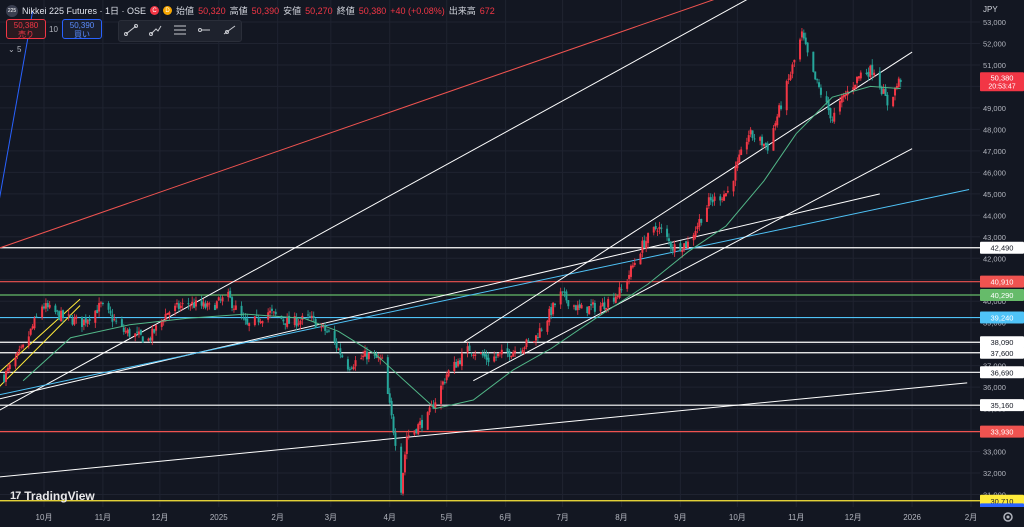 The image size is (1024, 527). Describe the element at coordinates (1002, 248) in the screenshot. I see `price-level-label: 42,490` at that location.